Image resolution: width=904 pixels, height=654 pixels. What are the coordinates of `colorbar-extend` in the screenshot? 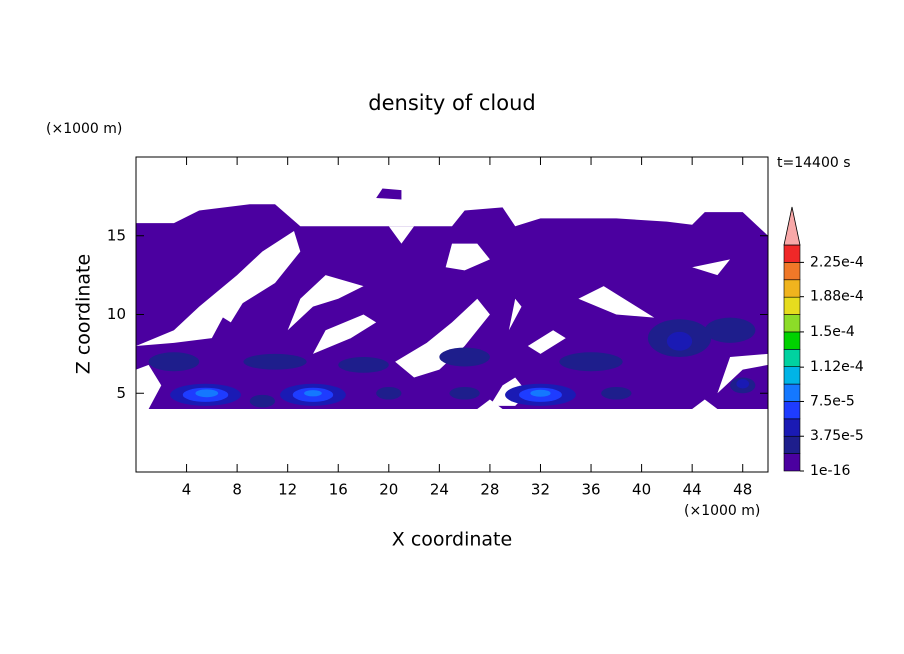 It's located at (792, 226).